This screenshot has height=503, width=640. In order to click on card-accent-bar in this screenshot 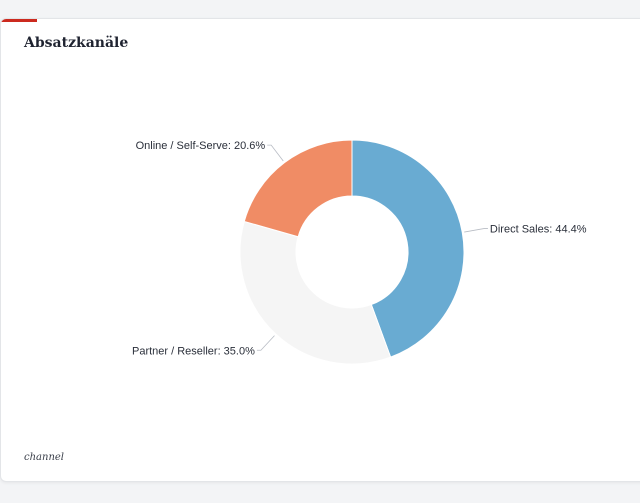, I will do `click(19, 20)`.